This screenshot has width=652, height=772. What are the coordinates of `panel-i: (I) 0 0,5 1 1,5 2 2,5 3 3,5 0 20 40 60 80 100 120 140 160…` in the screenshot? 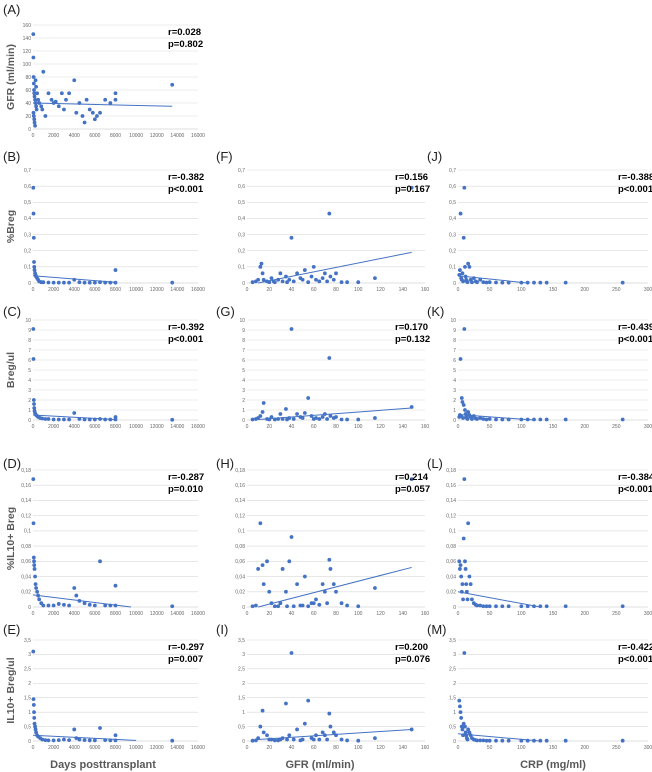 It's located at (323, 696).